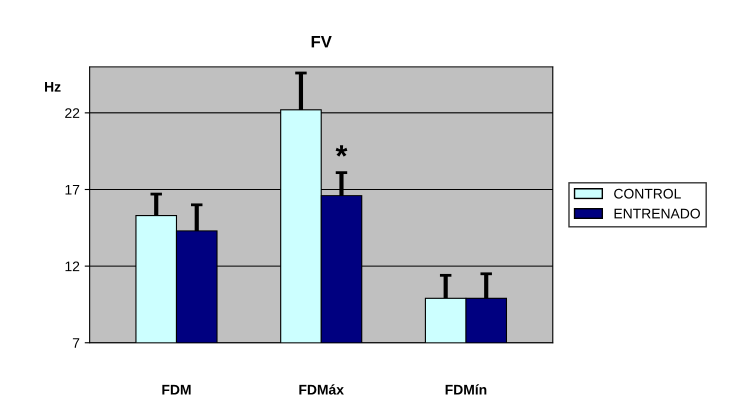  What do you see at coordinates (73, 266) in the screenshot?
I see `y-tick-label: 12` at bounding box center [73, 266].